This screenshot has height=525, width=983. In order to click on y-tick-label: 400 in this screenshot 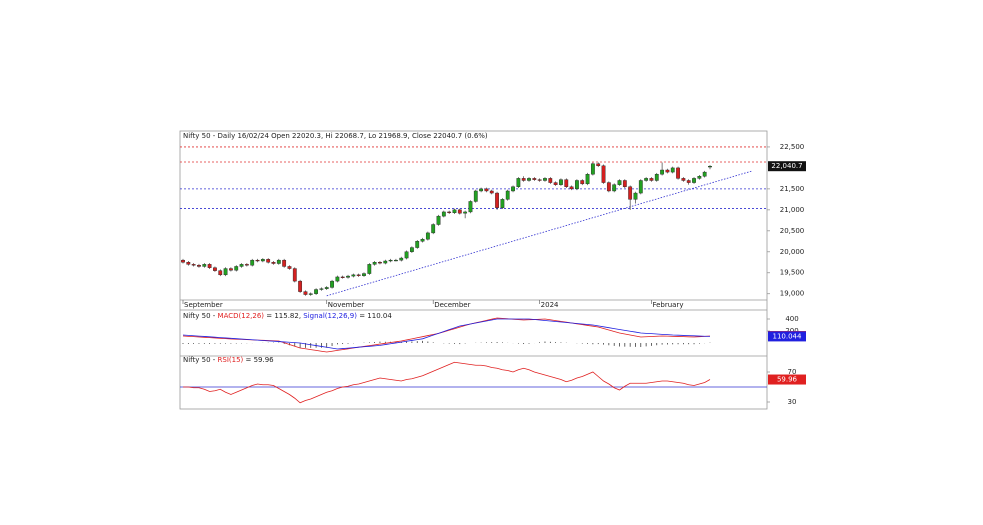, I will do `click(791, 319)`.